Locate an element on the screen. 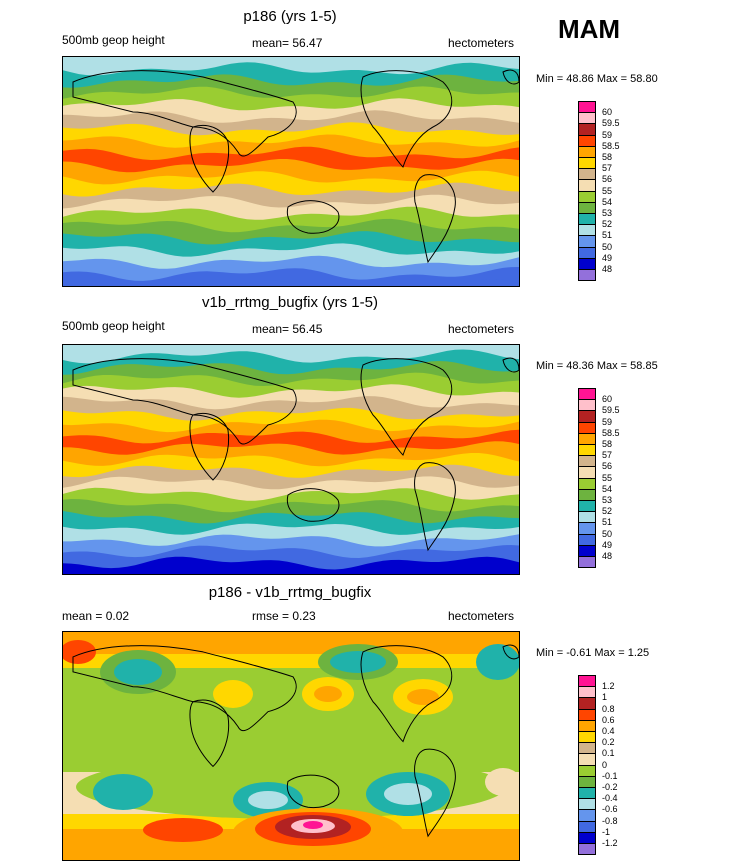 The width and height of the screenshot is (732, 865). colorbar-label: -0.4 is located at coordinates (610, 798).